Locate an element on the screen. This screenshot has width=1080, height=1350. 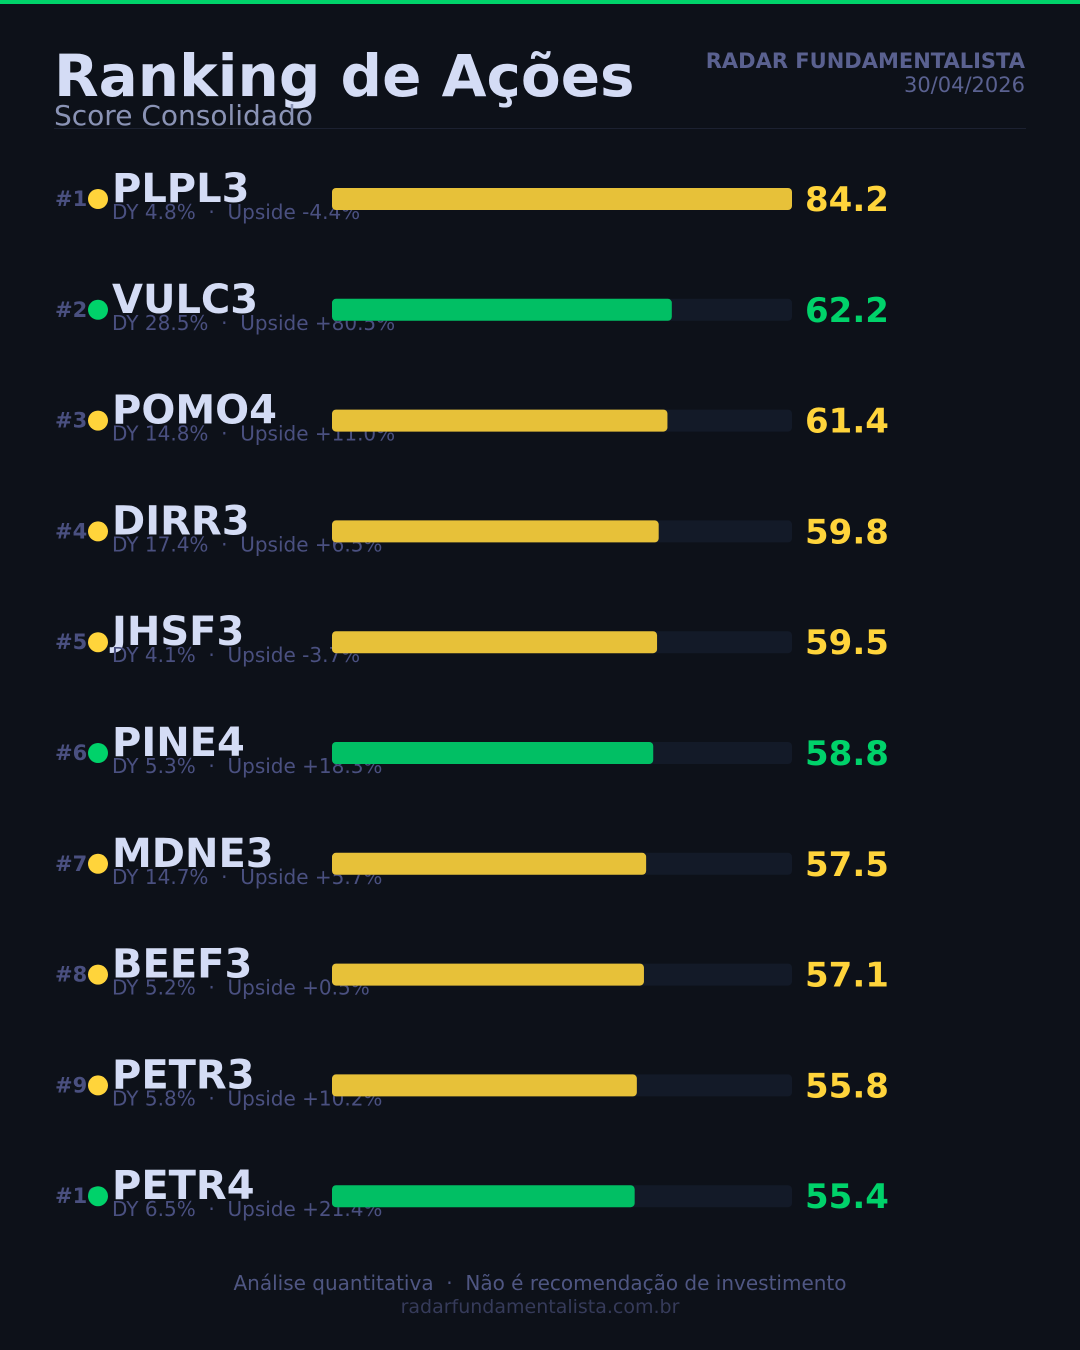
ticker: BEEF3 is located at coordinates (182, 965).